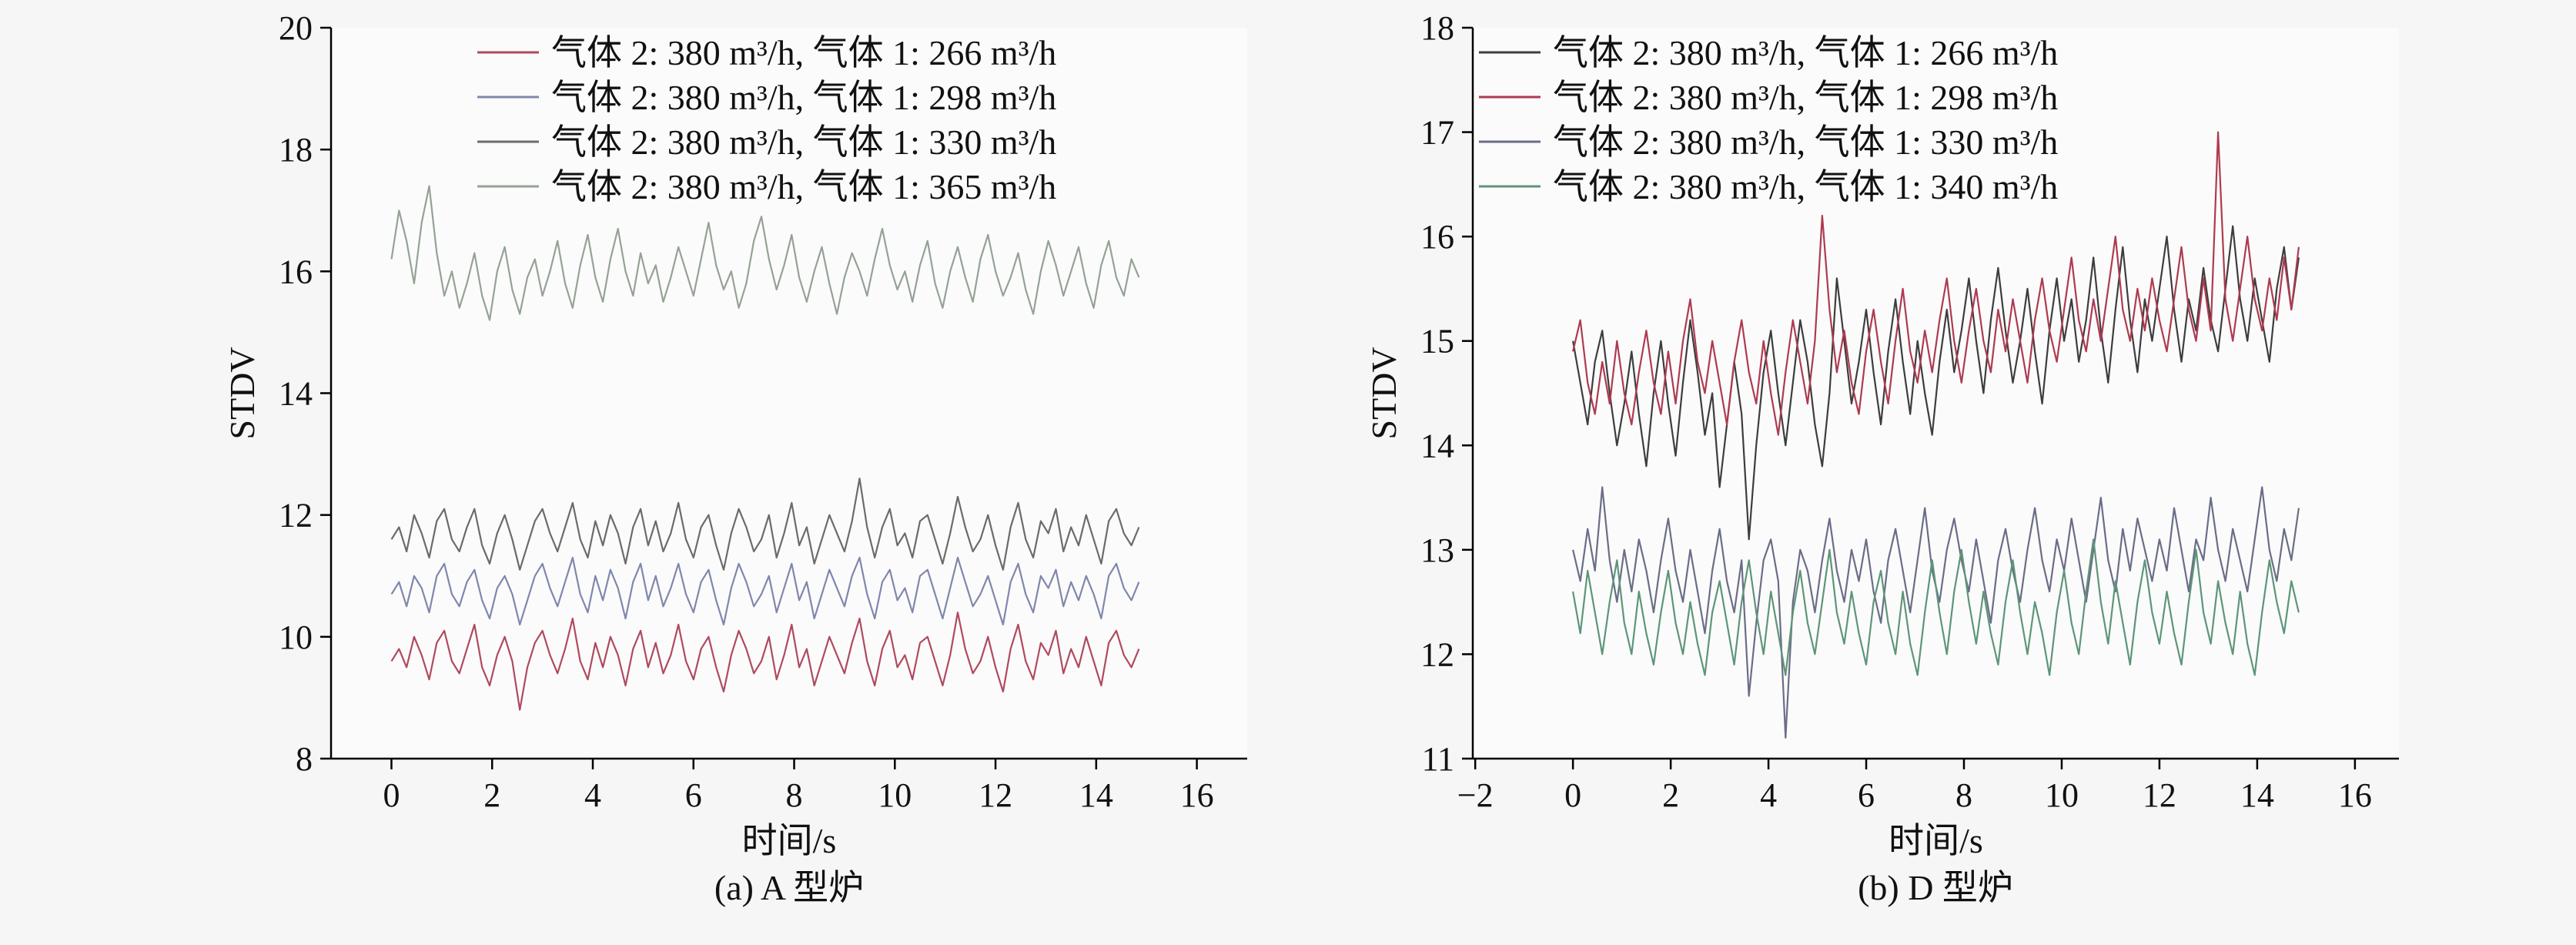 The width and height of the screenshot is (2576, 945). I want to click on legend-label: 气体 2: 380 m³/h, 气体 1: 365 m³/h, so click(804, 187).